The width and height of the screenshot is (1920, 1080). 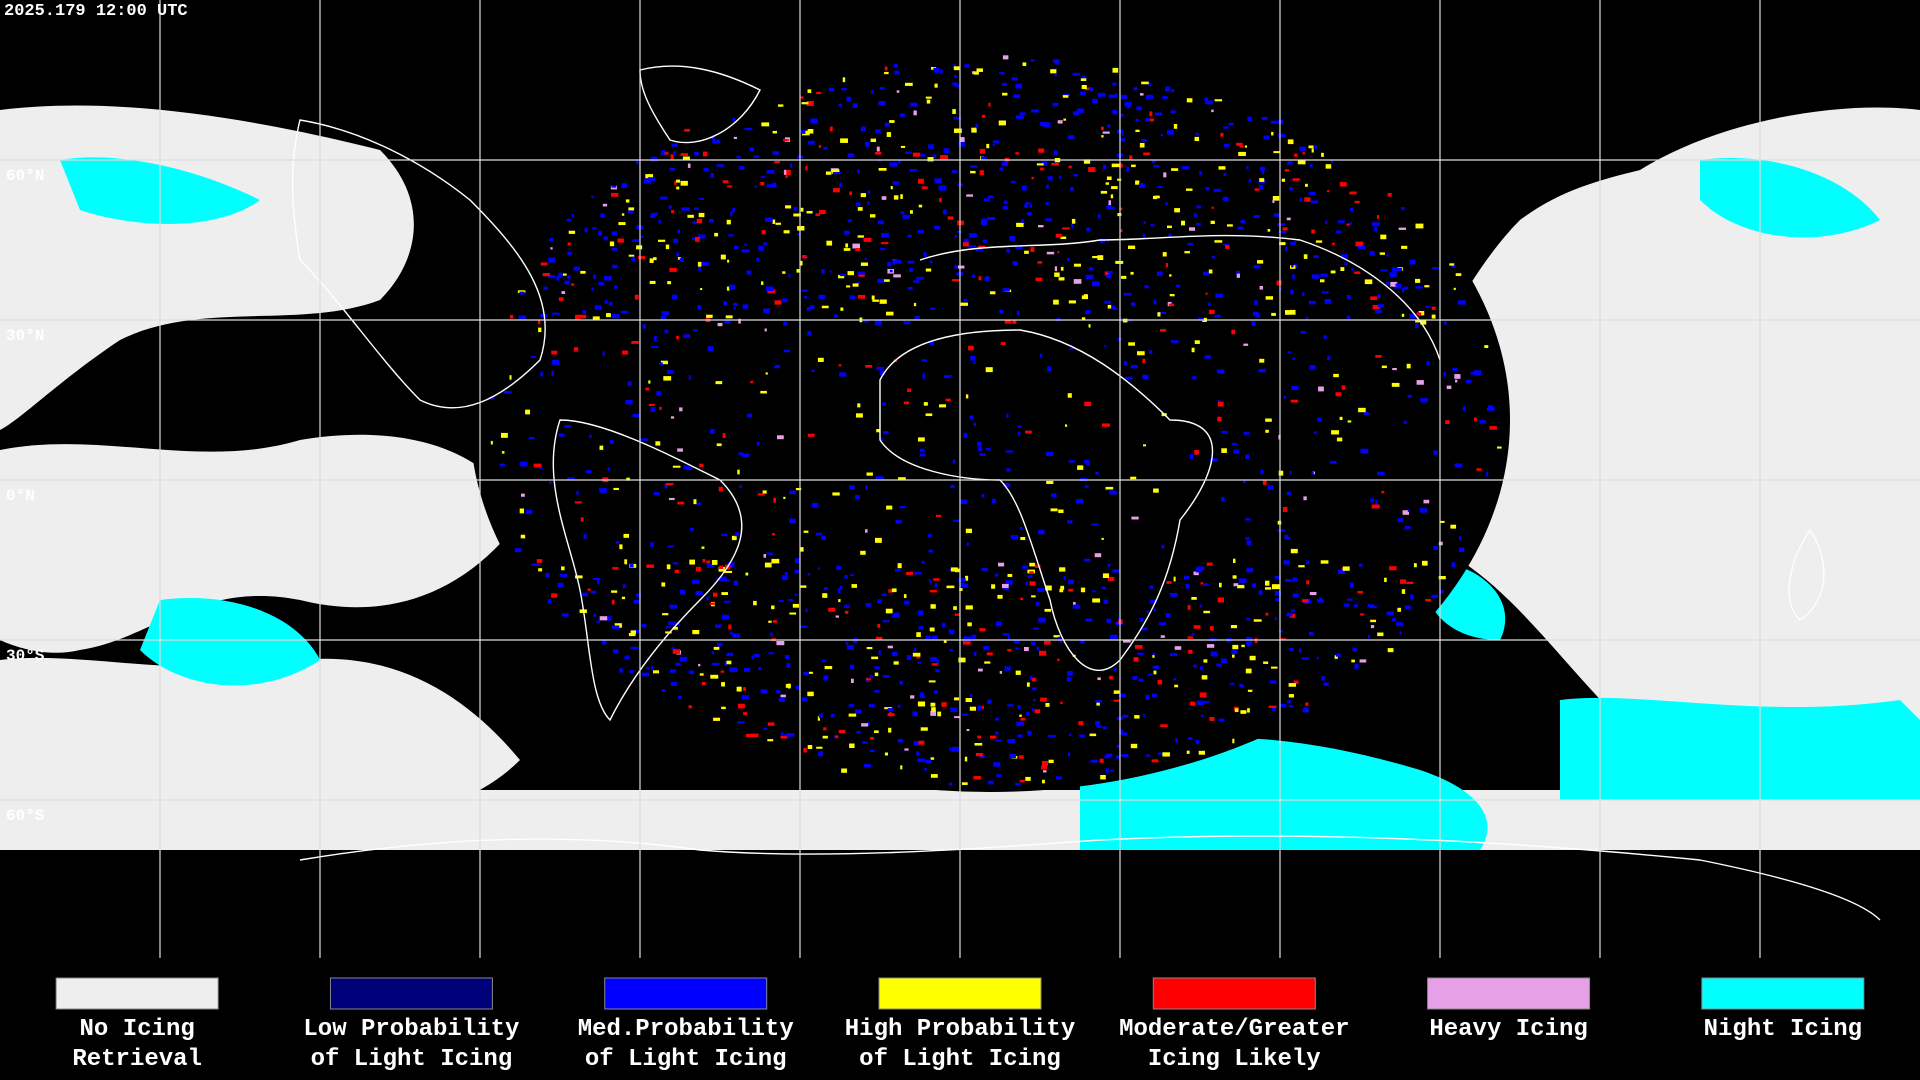 What do you see at coordinates (20, 496) in the screenshot?
I see `latitude-label: 0°N` at bounding box center [20, 496].